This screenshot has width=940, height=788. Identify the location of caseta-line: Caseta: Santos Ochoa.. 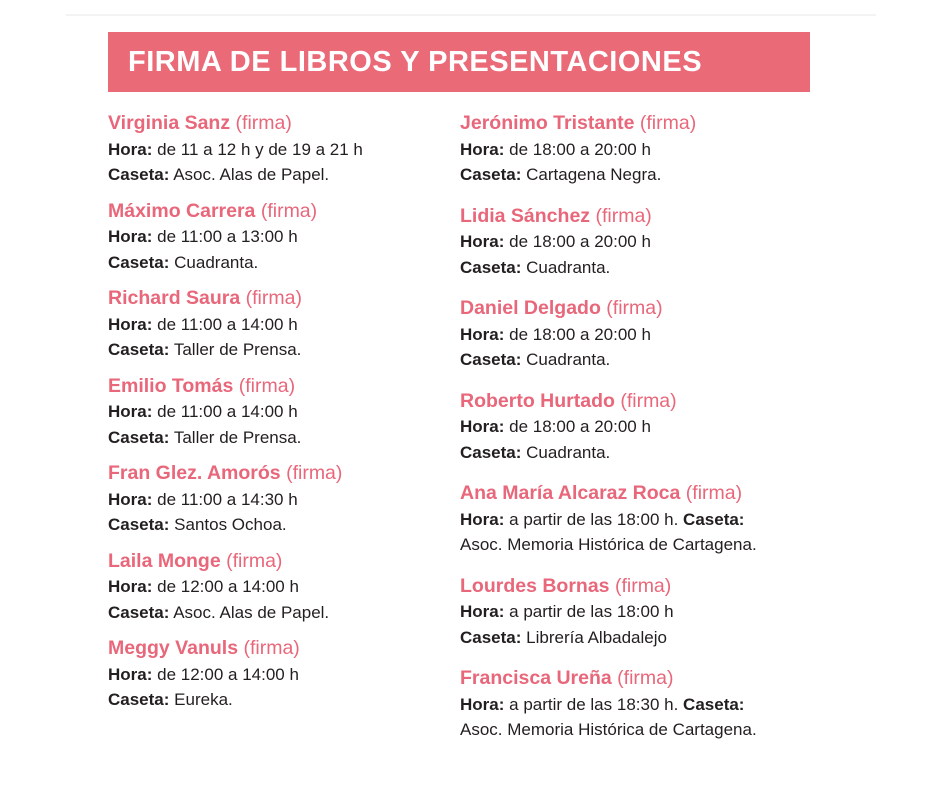
(235, 525).